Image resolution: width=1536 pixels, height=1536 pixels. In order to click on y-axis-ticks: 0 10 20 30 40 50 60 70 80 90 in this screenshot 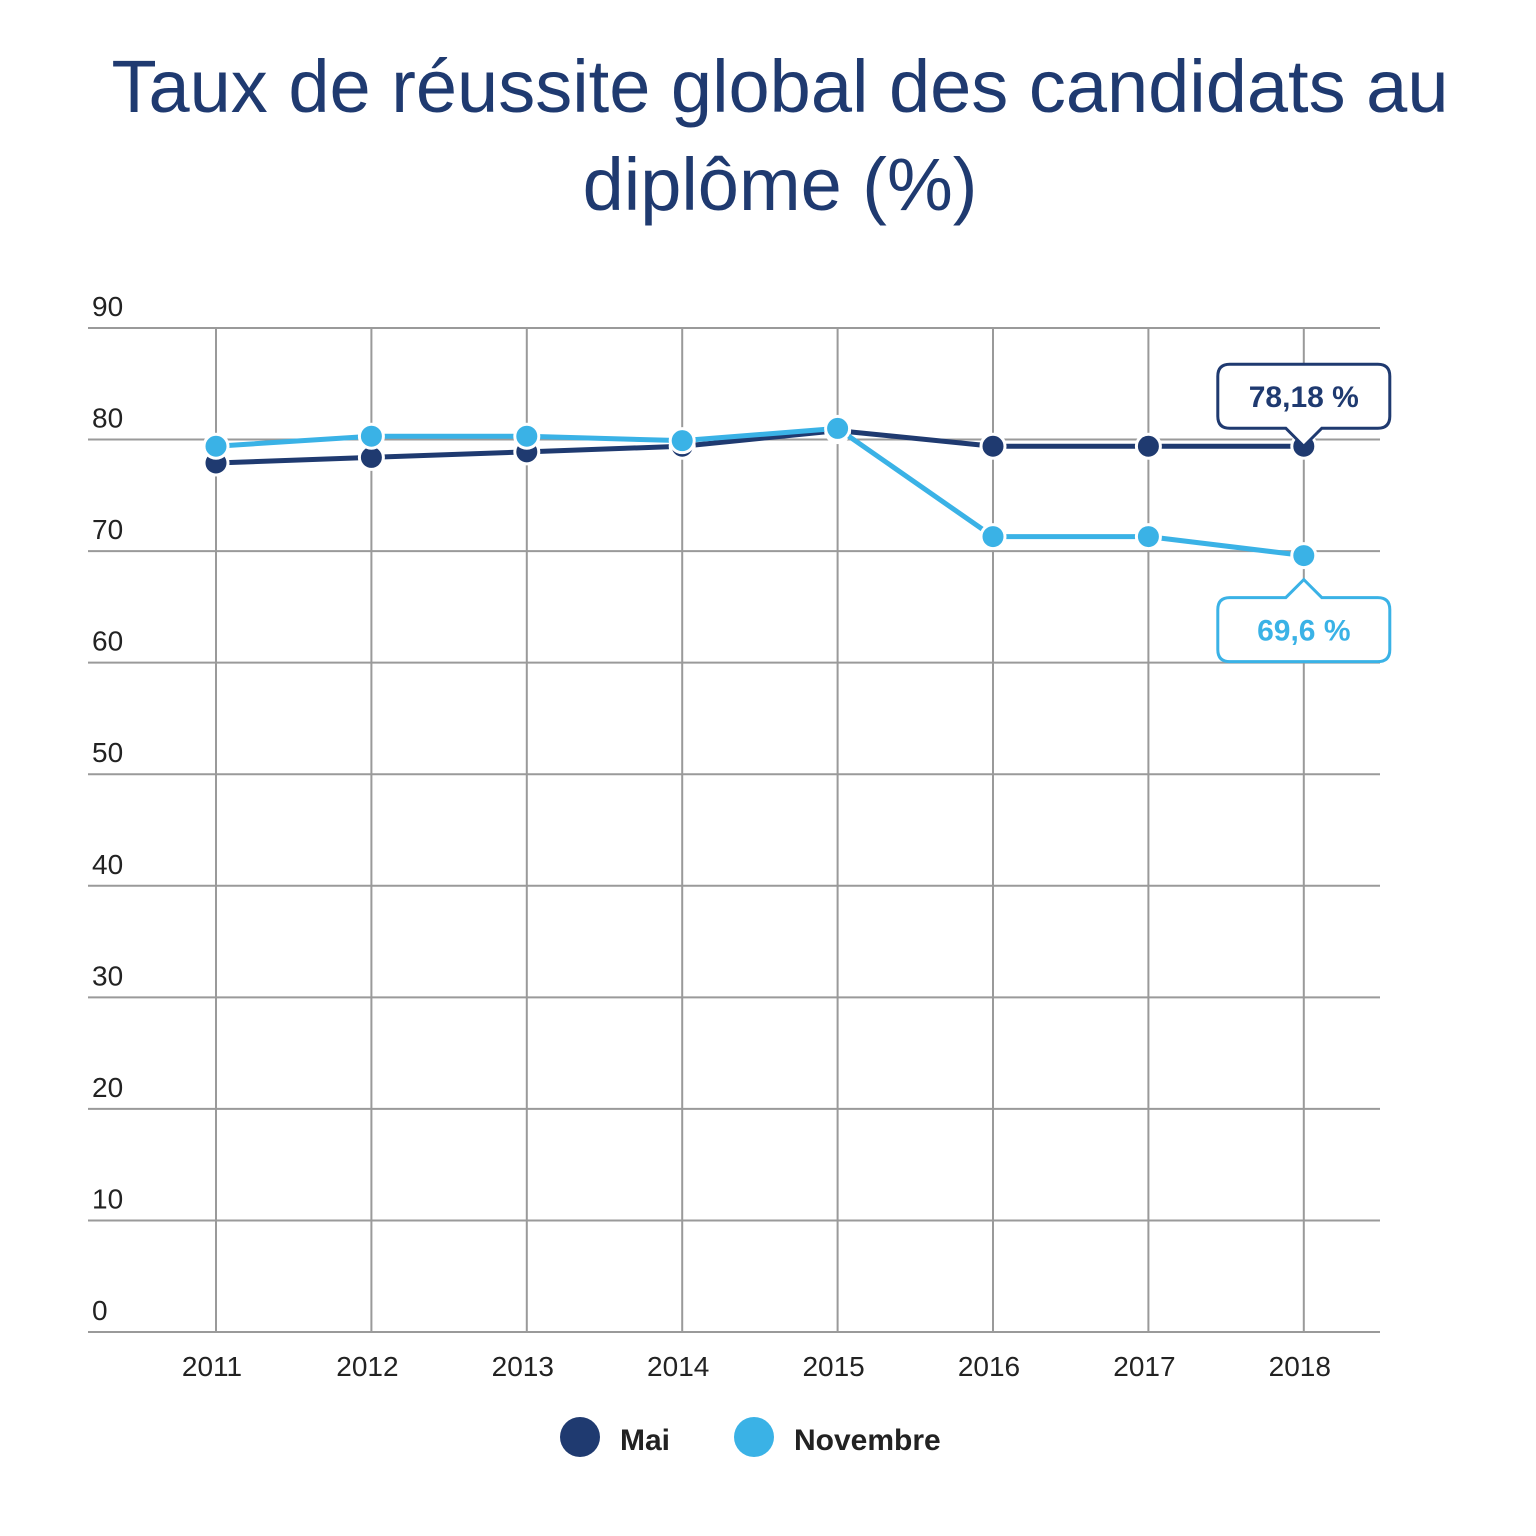, I will do `click(107, 808)`.